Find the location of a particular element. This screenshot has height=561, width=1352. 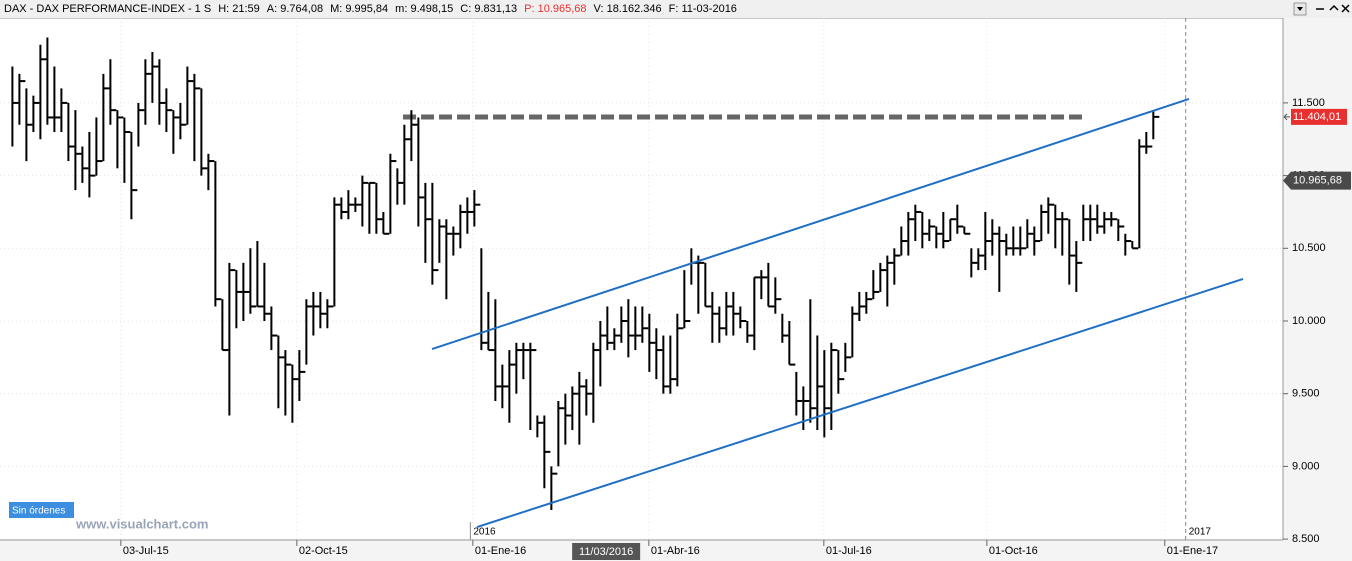

x-tick-label: 01-Abr-16 is located at coordinates (675, 551).